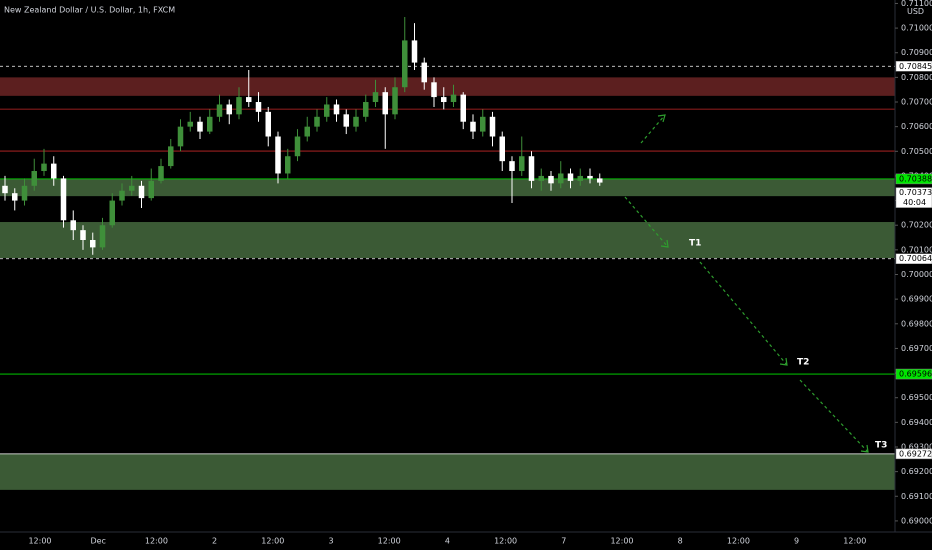 The image size is (932, 550). What do you see at coordinates (916, 4) in the screenshot?
I see `y-tick-label: 0.71100` at bounding box center [916, 4].